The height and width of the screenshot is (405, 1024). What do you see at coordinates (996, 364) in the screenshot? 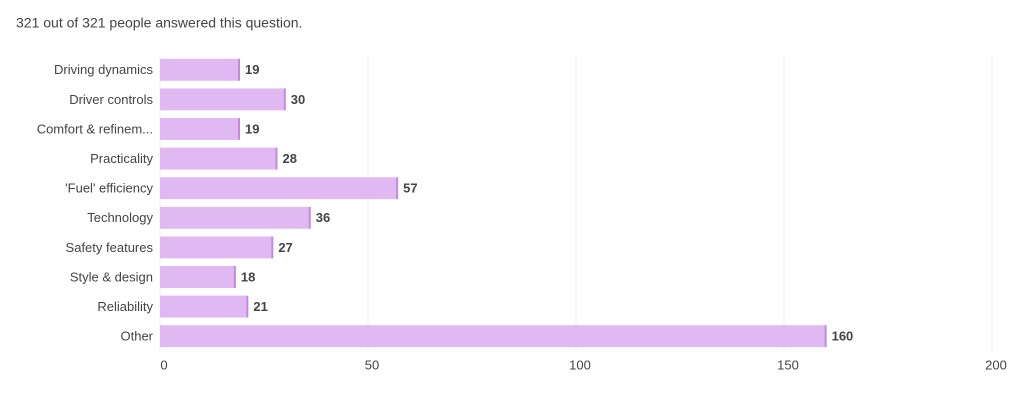
I see `x-tick-label: 200` at bounding box center [996, 364].